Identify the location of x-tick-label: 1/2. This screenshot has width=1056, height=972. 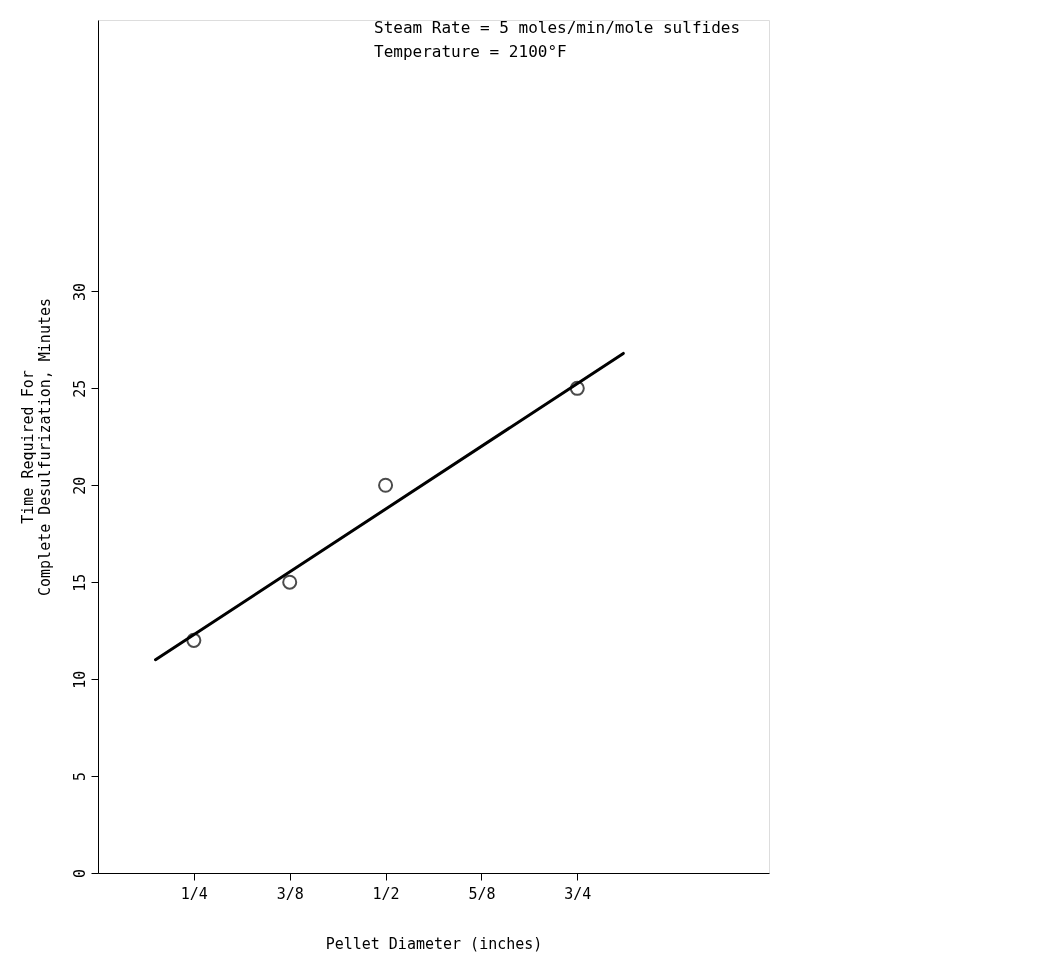
(386, 893).